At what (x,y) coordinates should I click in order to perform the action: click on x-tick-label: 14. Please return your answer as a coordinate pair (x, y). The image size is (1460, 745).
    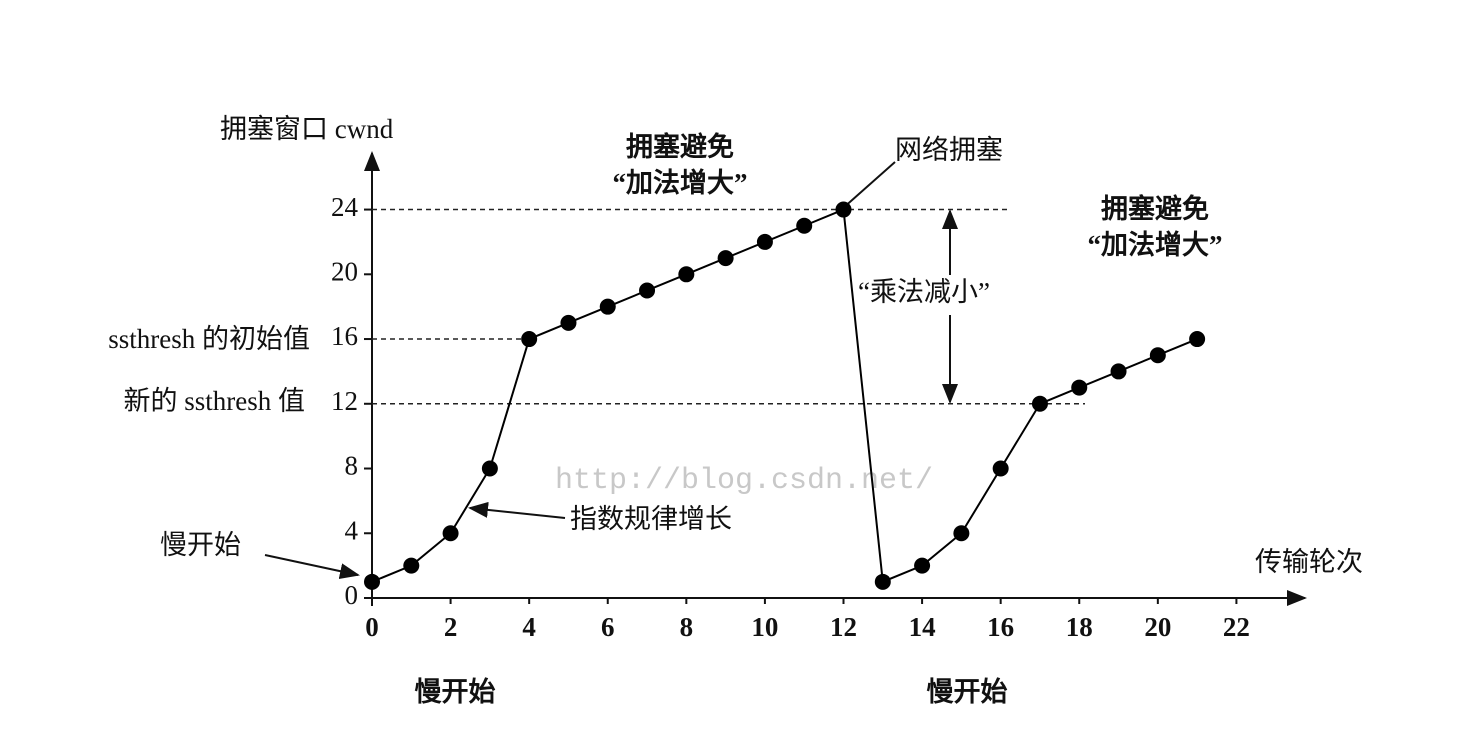
    Looking at the image, I should click on (922, 627).